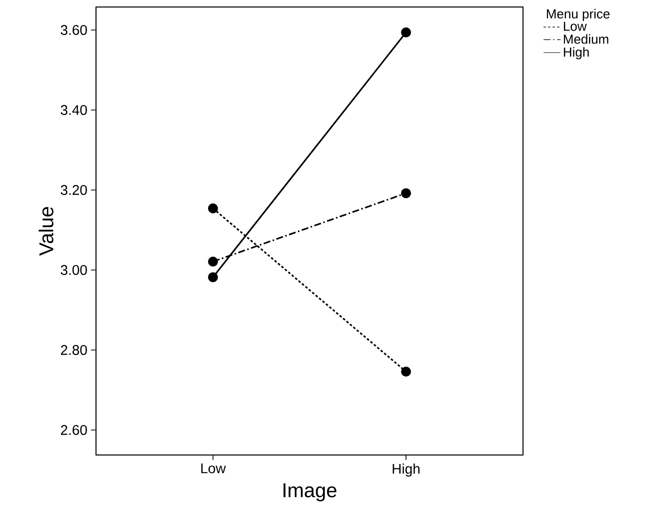  What do you see at coordinates (73, 110) in the screenshot?
I see `y-tick-label: 3.40` at bounding box center [73, 110].